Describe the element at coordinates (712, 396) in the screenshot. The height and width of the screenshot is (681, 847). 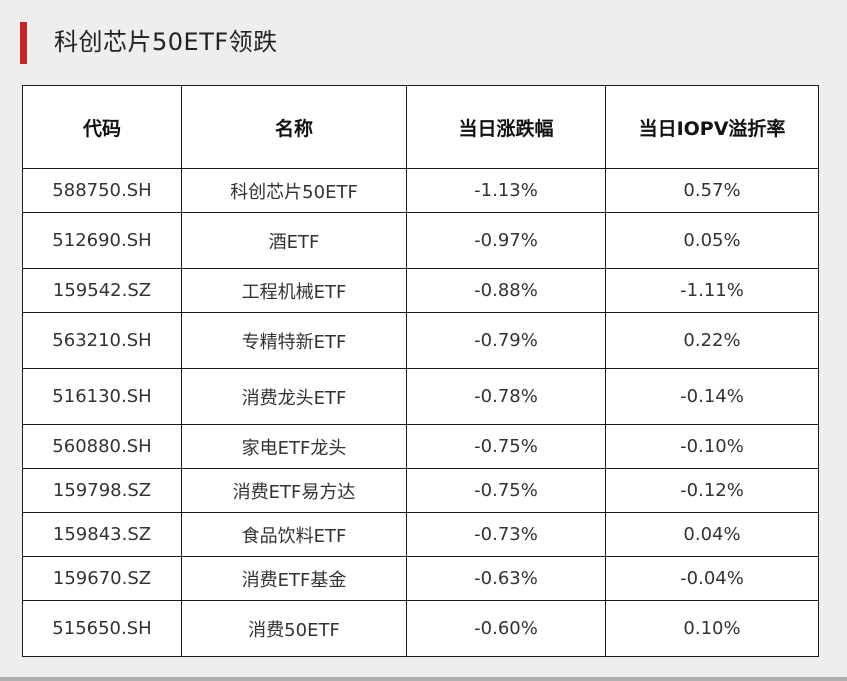
I see `cell-premium: -0.14%` at that location.